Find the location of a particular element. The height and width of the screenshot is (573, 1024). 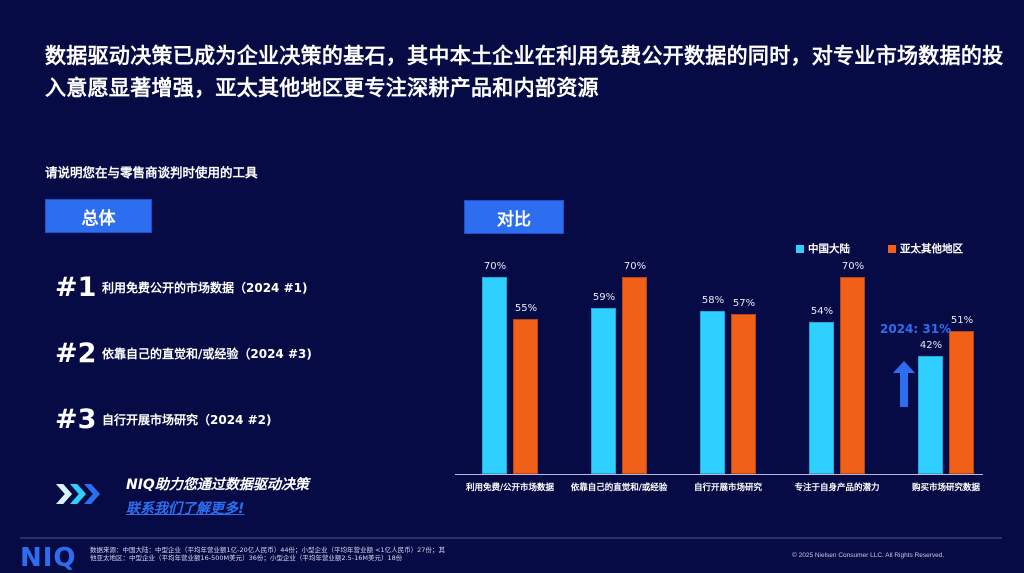

bar-value-label: 55% is located at coordinates (526, 309).